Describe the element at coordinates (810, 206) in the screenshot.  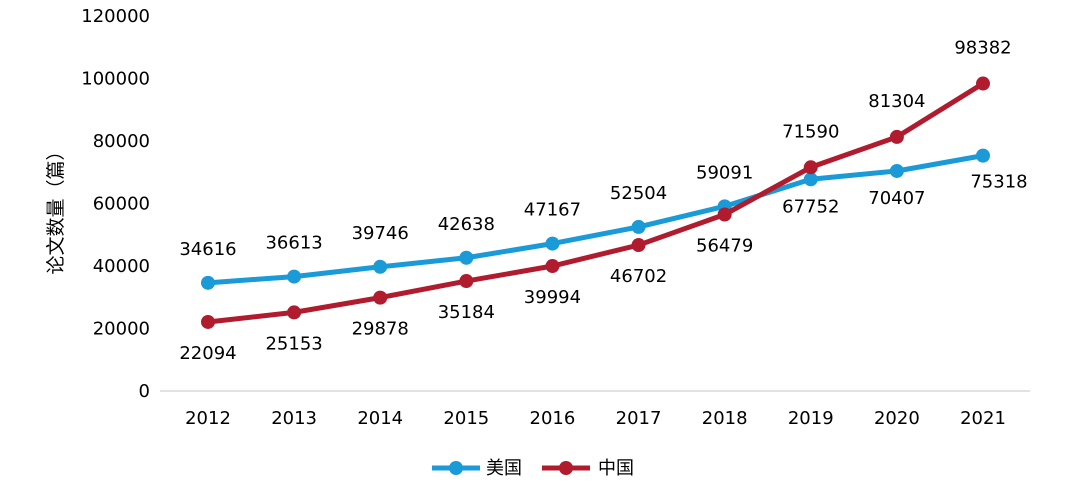
I see `data-label-usa: 67752` at that location.